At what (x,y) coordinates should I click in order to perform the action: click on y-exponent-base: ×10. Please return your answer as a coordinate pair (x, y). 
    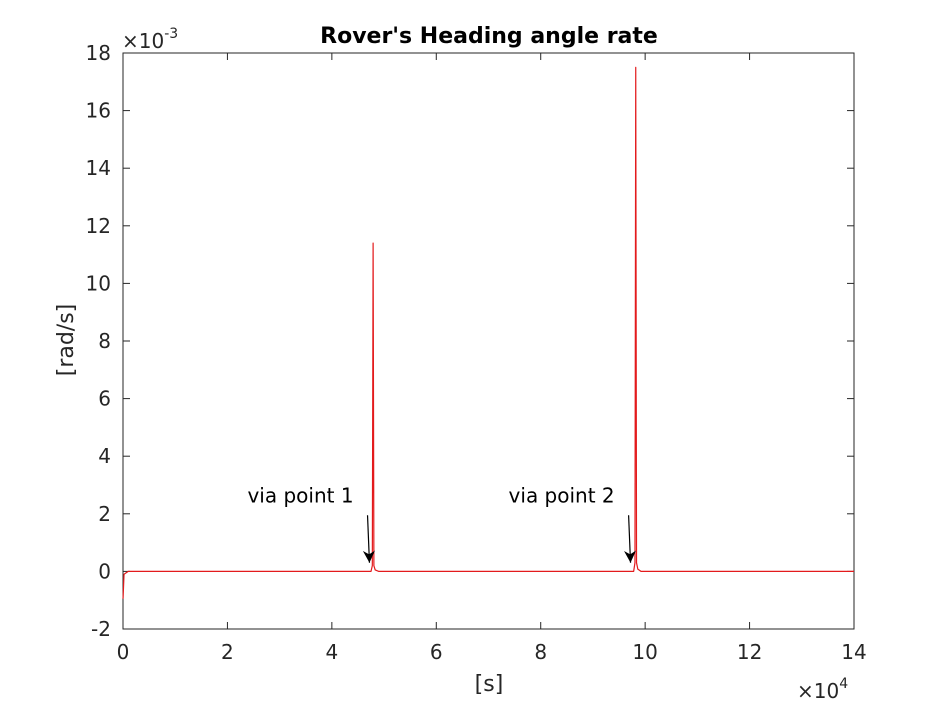
    Looking at the image, I should click on (143, 41).